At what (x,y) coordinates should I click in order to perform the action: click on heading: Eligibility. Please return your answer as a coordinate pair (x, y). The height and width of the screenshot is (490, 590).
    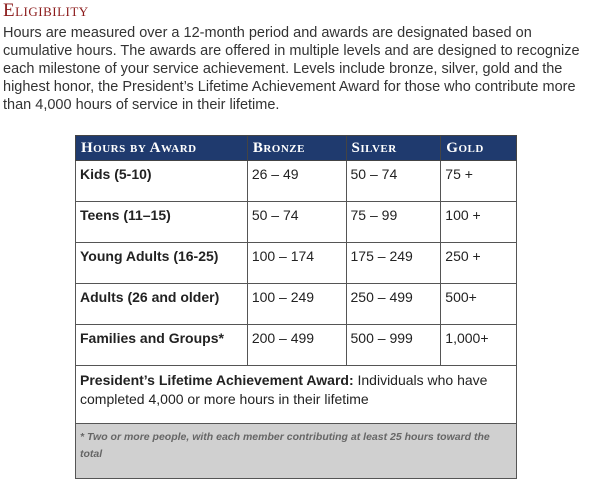
    Looking at the image, I should click on (46, 10).